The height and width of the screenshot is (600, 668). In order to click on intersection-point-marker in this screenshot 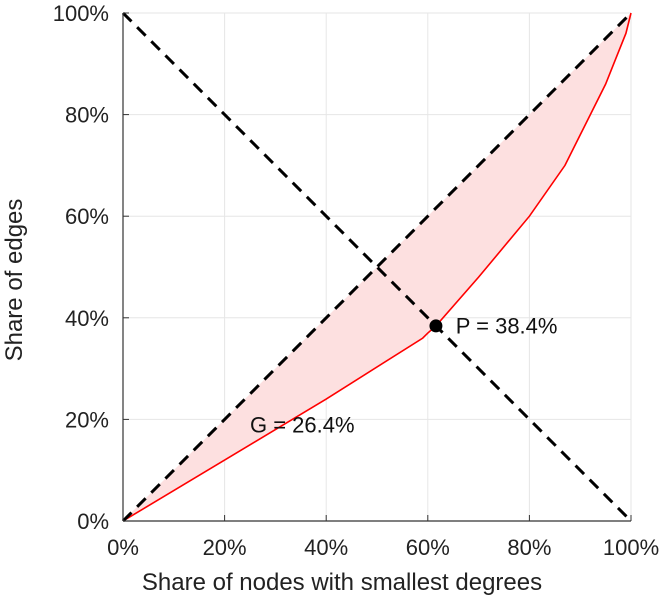, I will do `click(436, 326)`.